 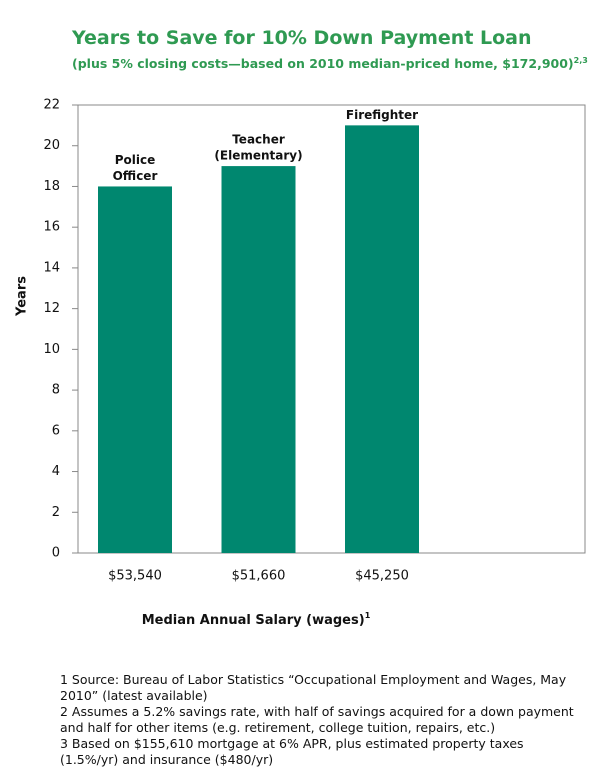 What do you see at coordinates (382, 576) in the screenshot?
I see `x-tick-label: $45,250` at bounding box center [382, 576].